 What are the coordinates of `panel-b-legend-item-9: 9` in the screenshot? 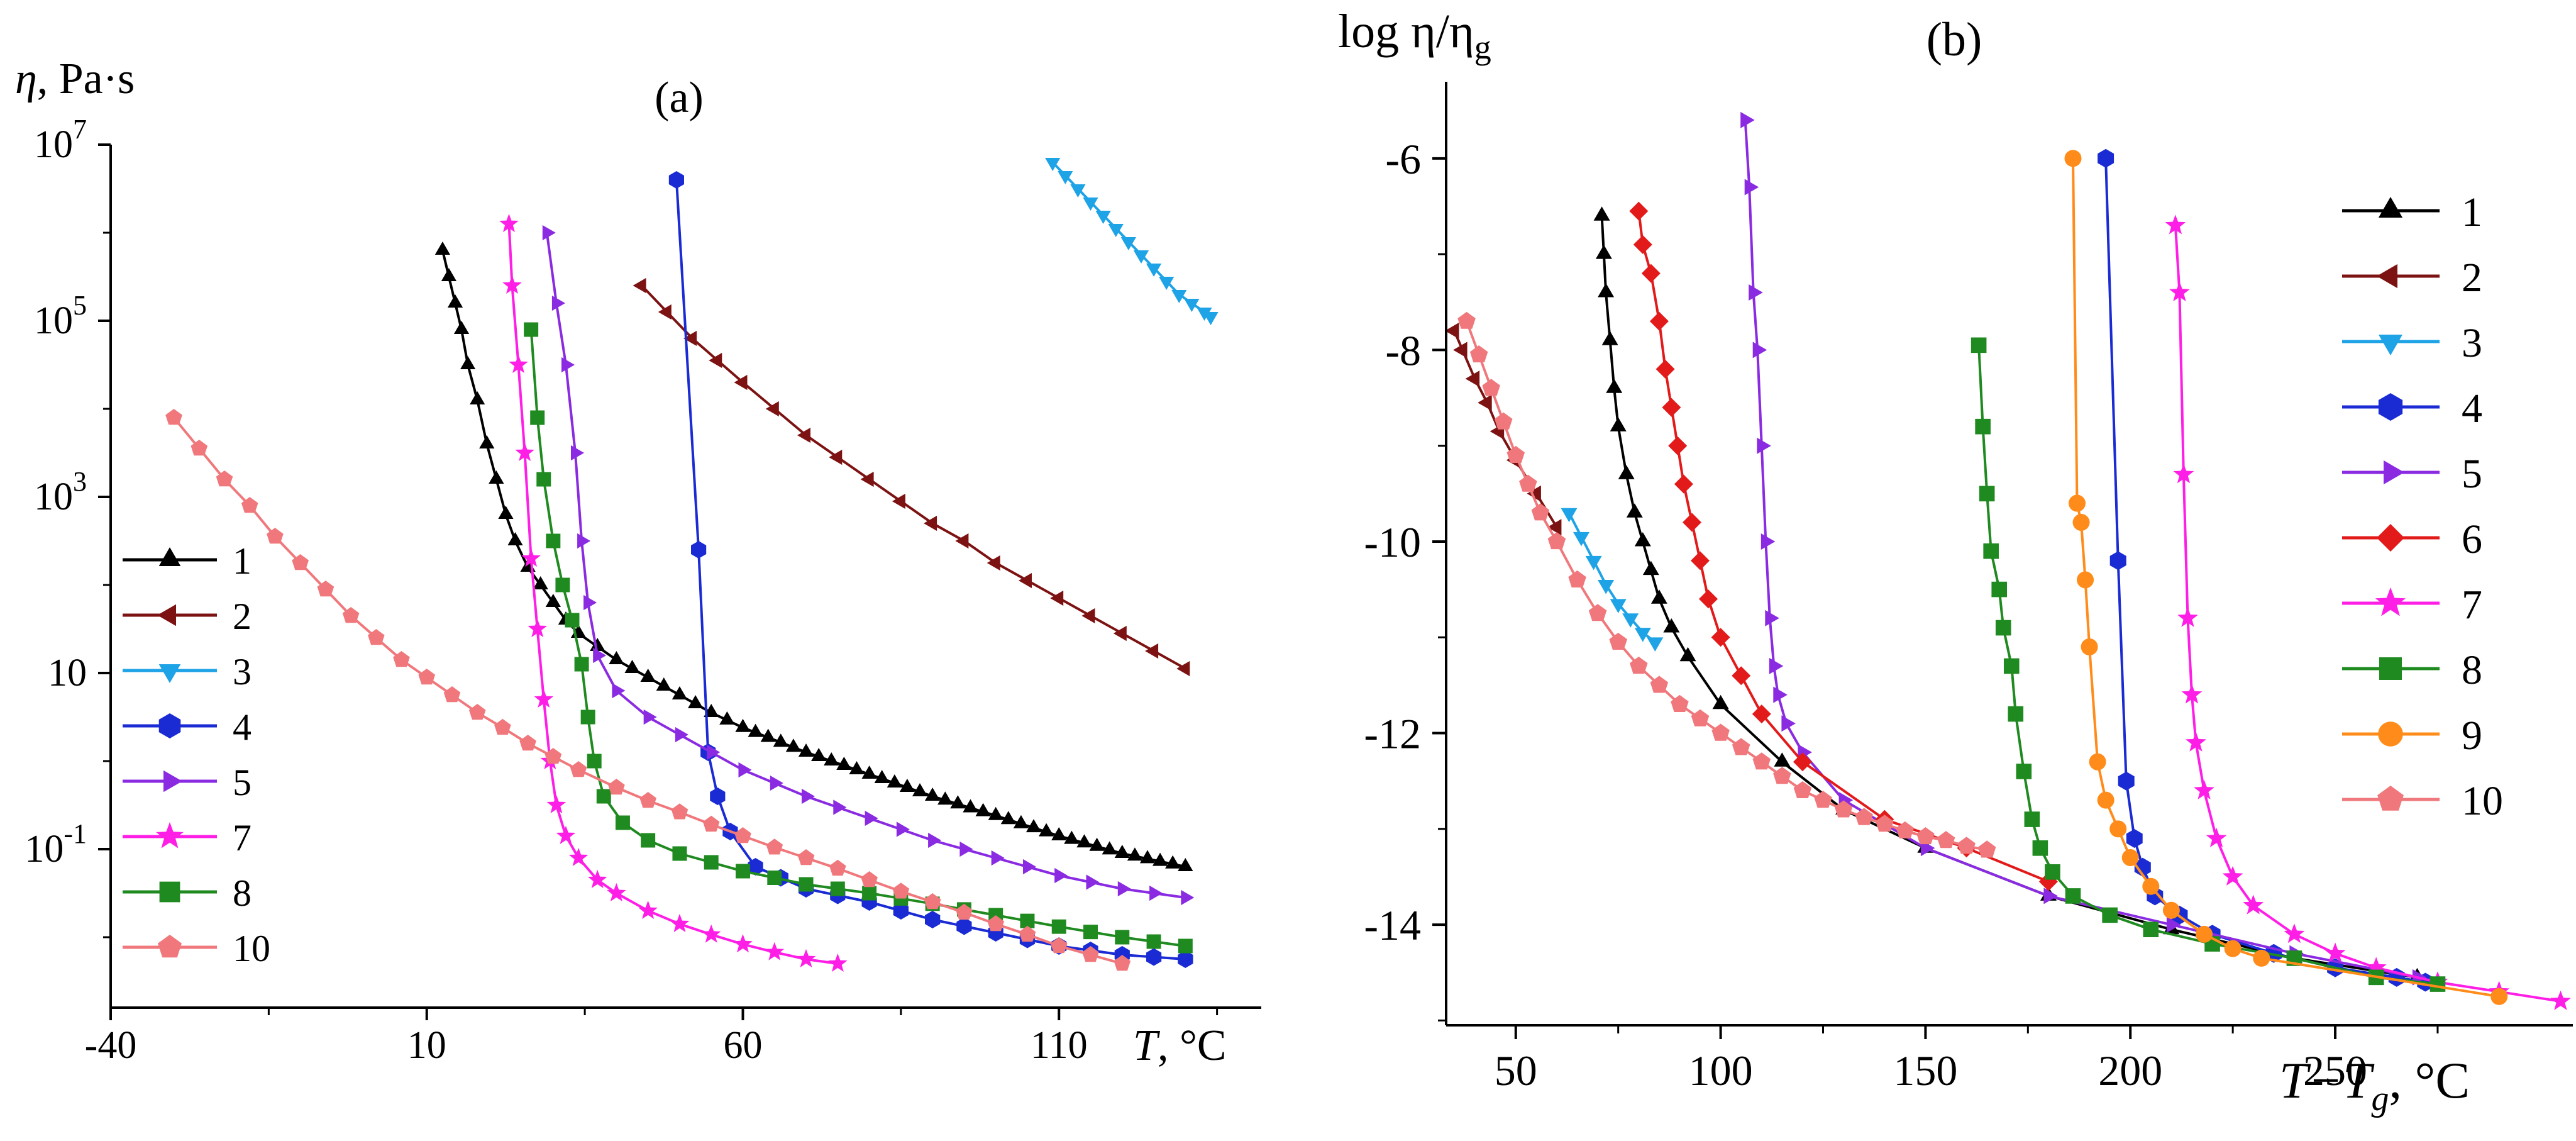 It's located at (2412, 736).